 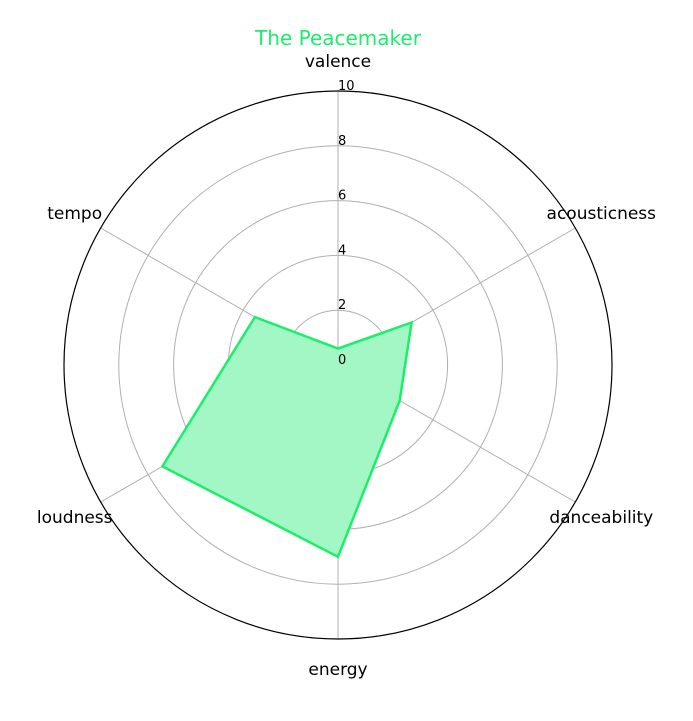 I want to click on r-tick-label: 2, so click(x=342, y=305).